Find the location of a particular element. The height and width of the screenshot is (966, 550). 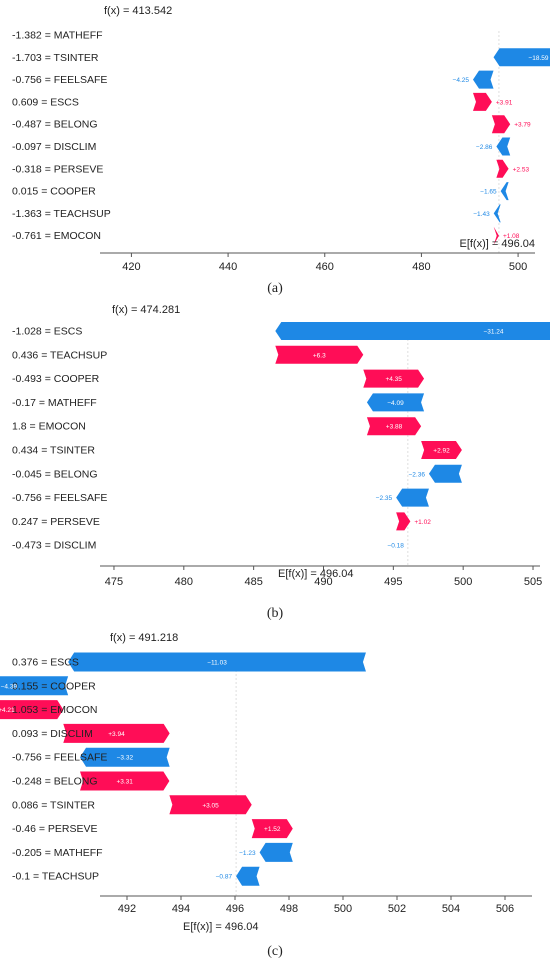

feature-label: -0.097 = DISCLIM is located at coordinates (54, 147).